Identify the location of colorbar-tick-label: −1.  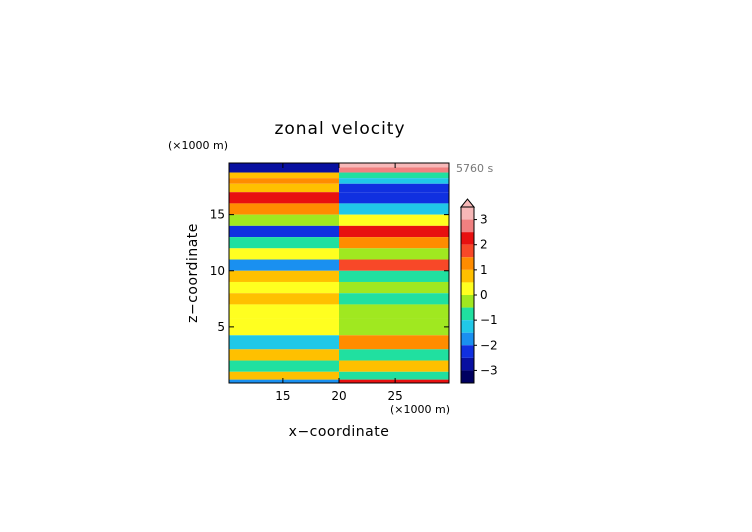
(489, 320).